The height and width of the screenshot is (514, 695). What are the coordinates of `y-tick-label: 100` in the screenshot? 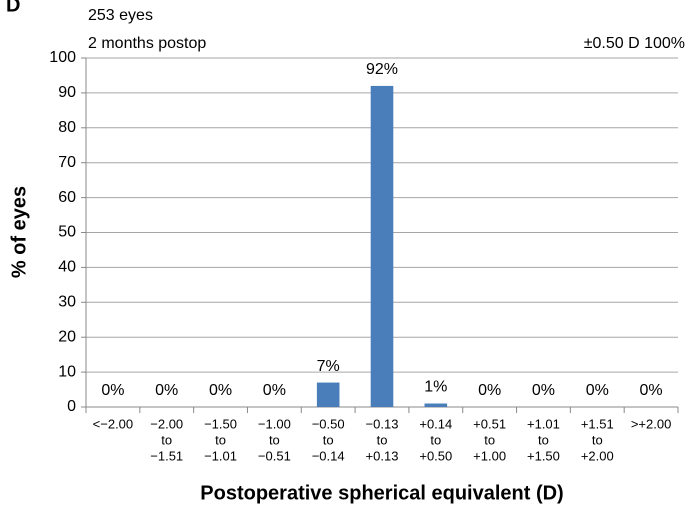 It's located at (62, 57).